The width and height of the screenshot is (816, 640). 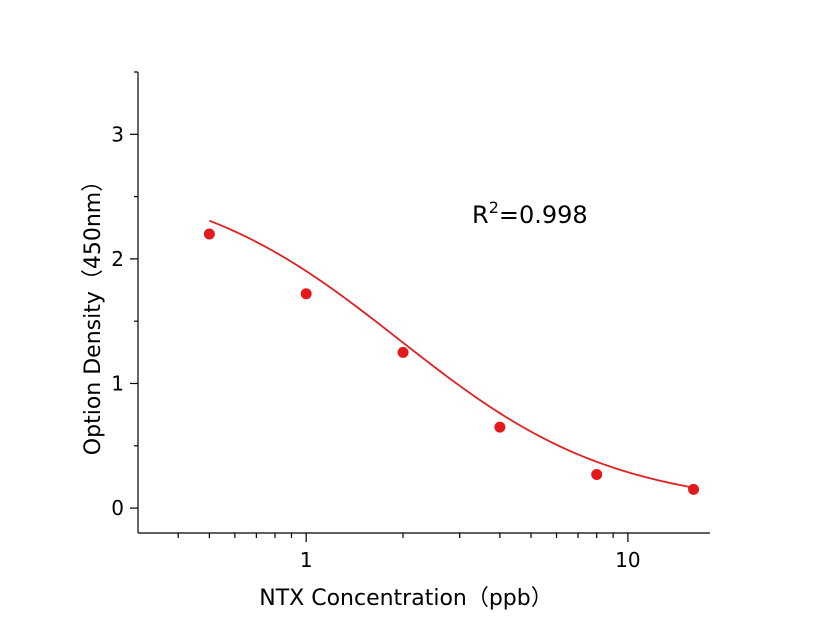 I want to click on y-tick-label: 1, so click(x=117, y=383).